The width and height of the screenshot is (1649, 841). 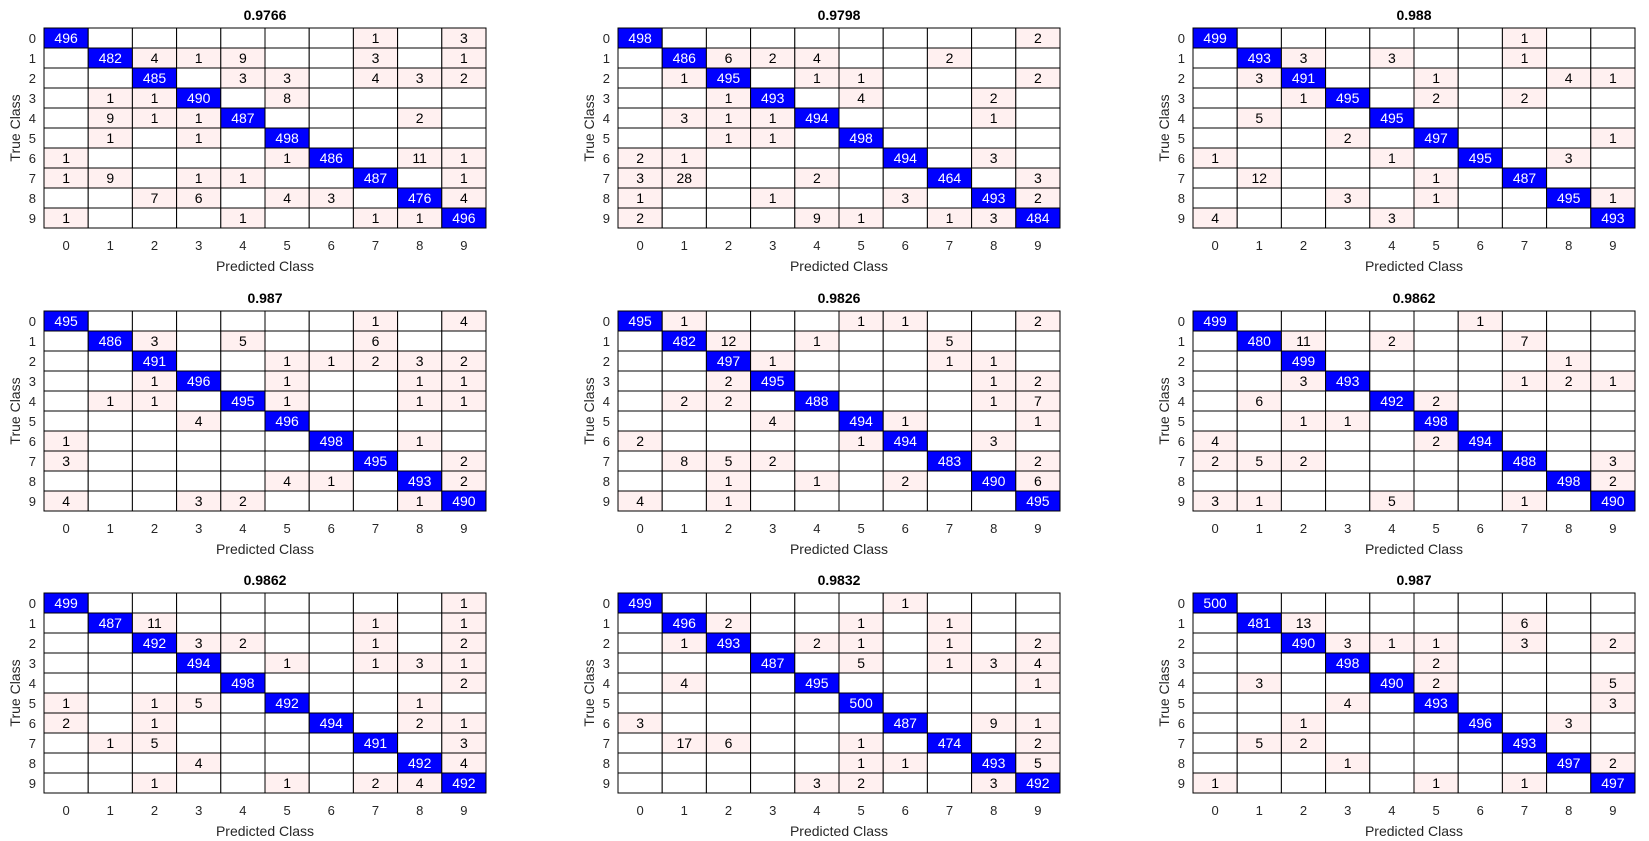 I want to click on y-tick-label: 7, so click(x=606, y=461).